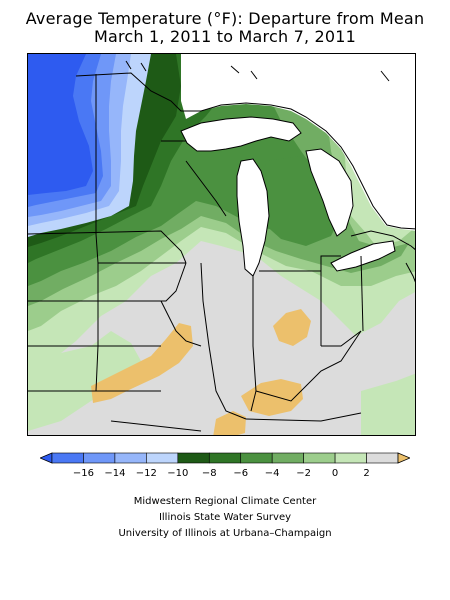 This screenshot has height=600, width=450. I want to click on warm-zone-southern, so click(229, 423).